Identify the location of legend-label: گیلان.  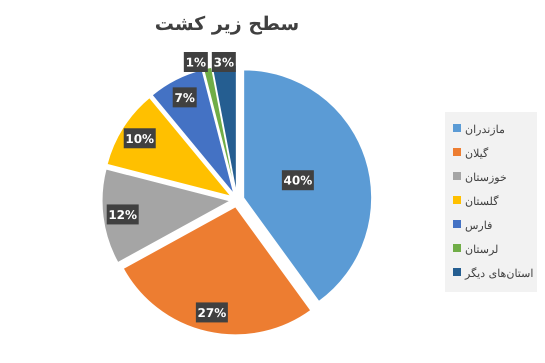
(477, 153).